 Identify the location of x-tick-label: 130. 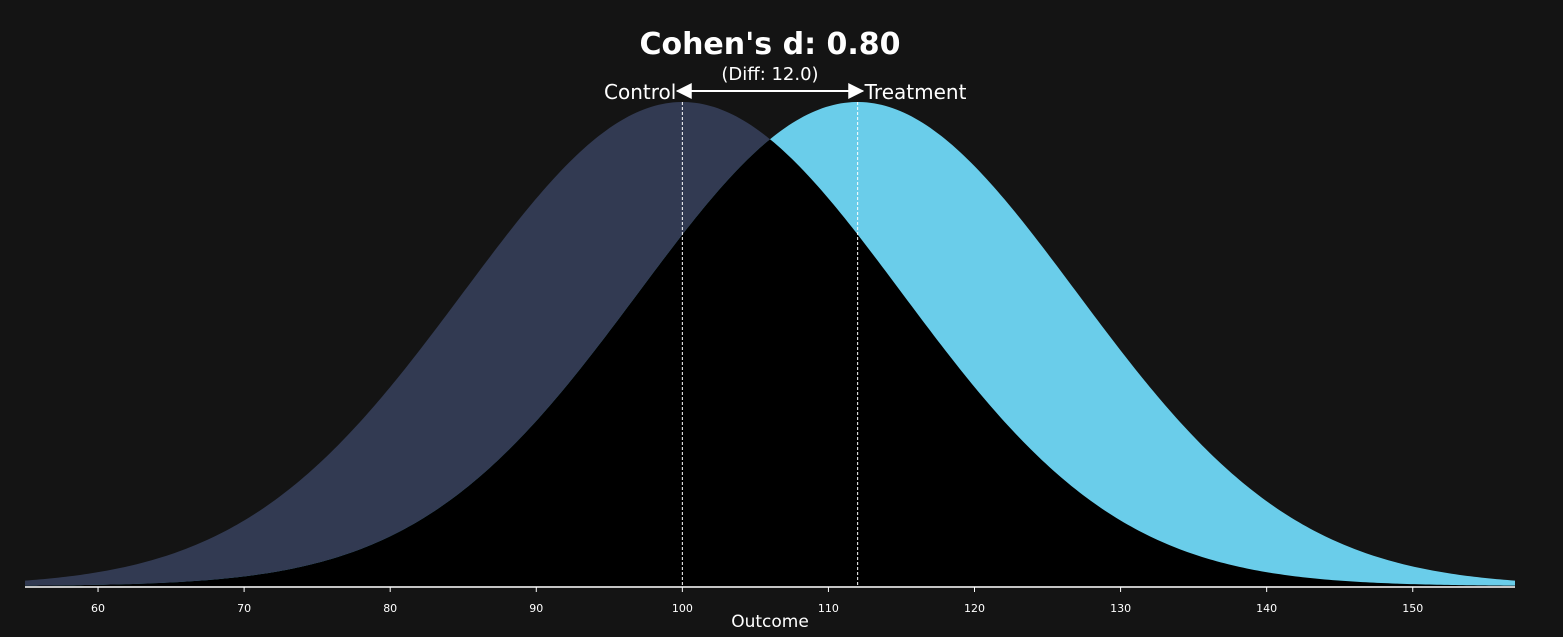
(1120, 608).